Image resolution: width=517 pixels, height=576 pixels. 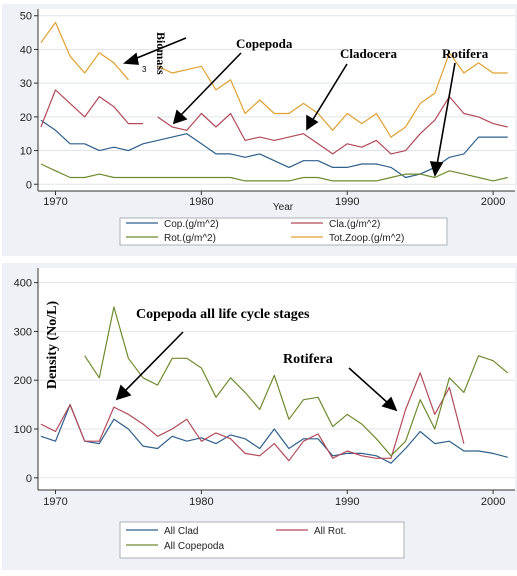 What do you see at coordinates (26, 50) in the screenshot?
I see `y-tick-label: 40` at bounding box center [26, 50].